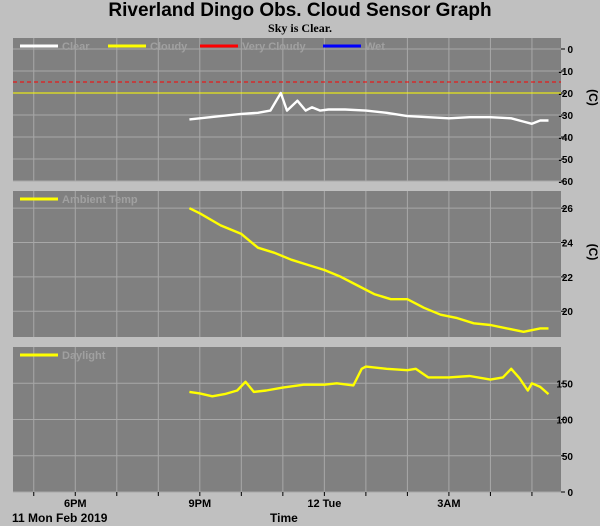 The width and height of the screenshot is (600, 526). What do you see at coordinates (566, 72) in the screenshot?
I see `sky-tick-label: -10` at bounding box center [566, 72].